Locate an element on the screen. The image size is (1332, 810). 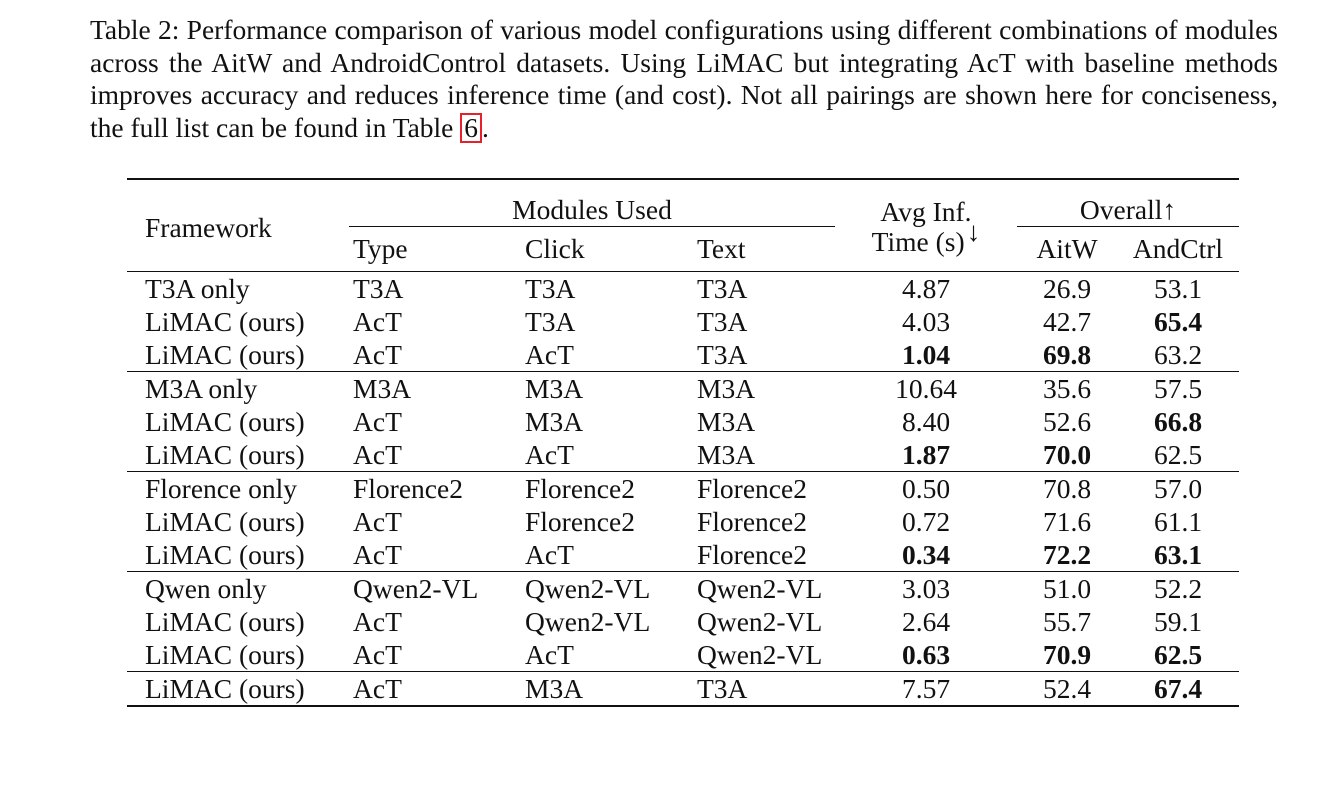
table-row: LiMAC (ours) AcT M3A T3A 7.57 52.4 67.4 is located at coordinates (683, 688).